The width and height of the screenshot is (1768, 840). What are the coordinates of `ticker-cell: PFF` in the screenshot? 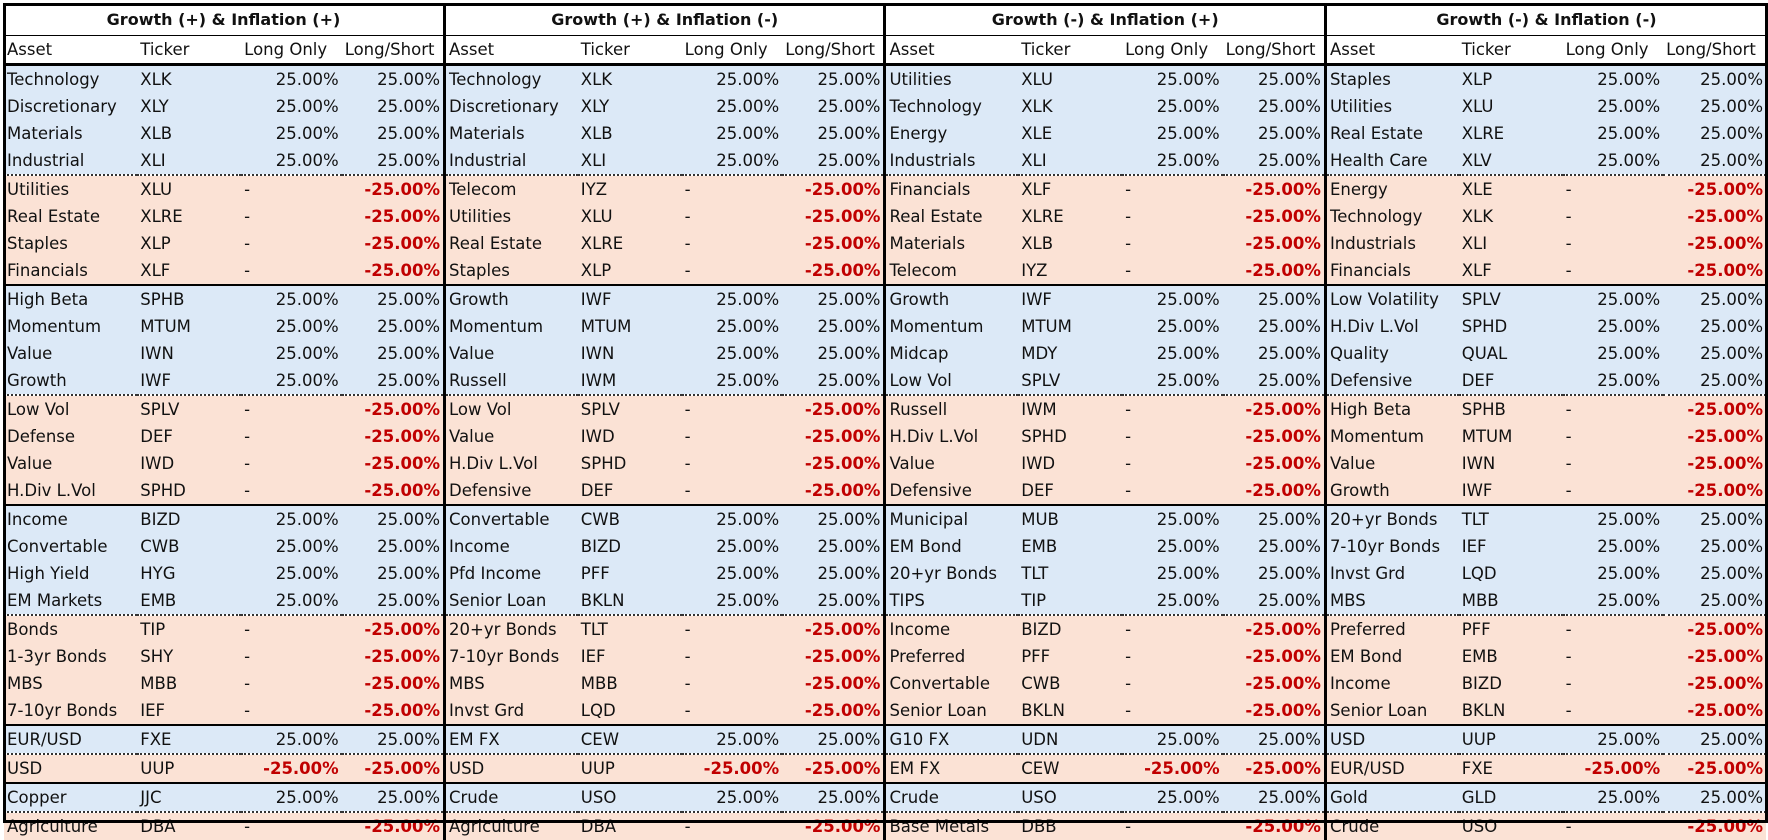 It's located at (629, 573).